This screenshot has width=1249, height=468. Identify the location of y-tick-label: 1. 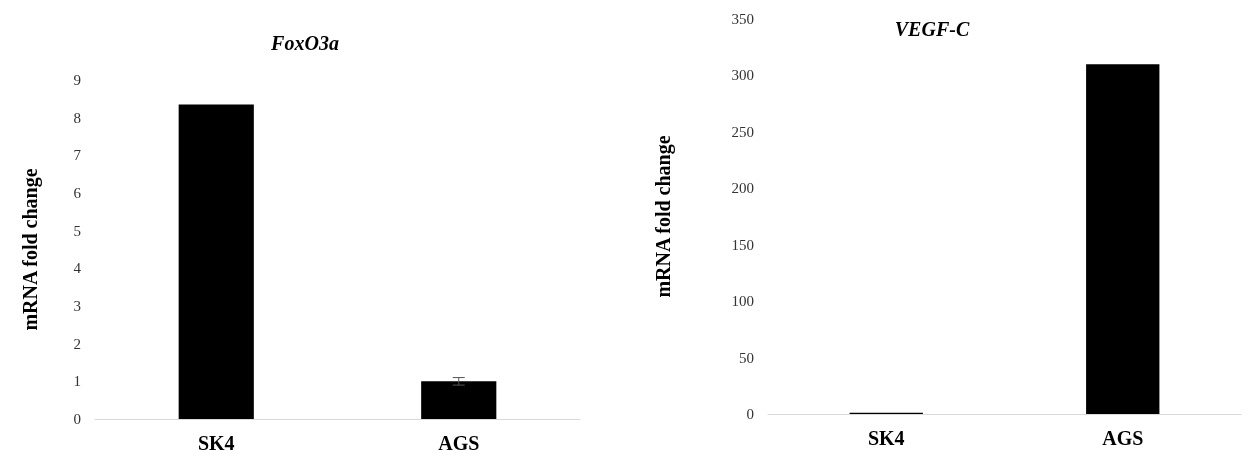
(77, 381).